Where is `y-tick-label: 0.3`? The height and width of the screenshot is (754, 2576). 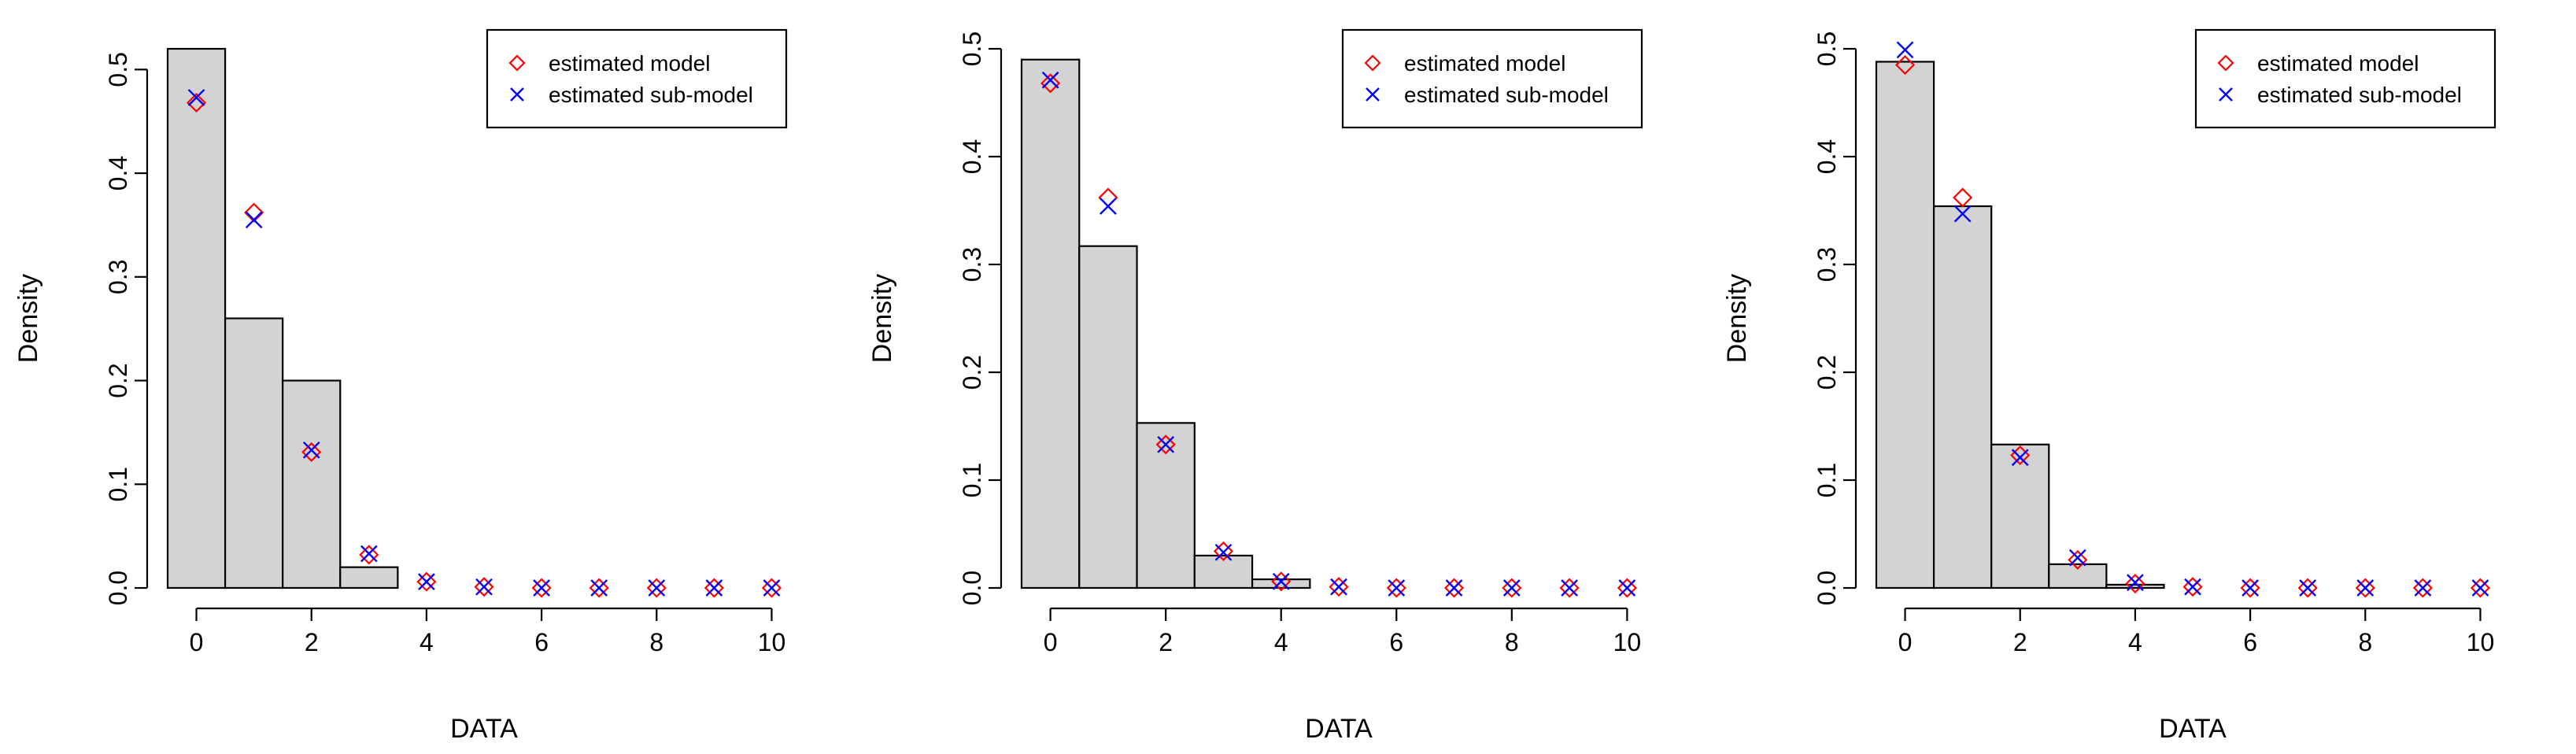 y-tick-label: 0.3 is located at coordinates (972, 264).